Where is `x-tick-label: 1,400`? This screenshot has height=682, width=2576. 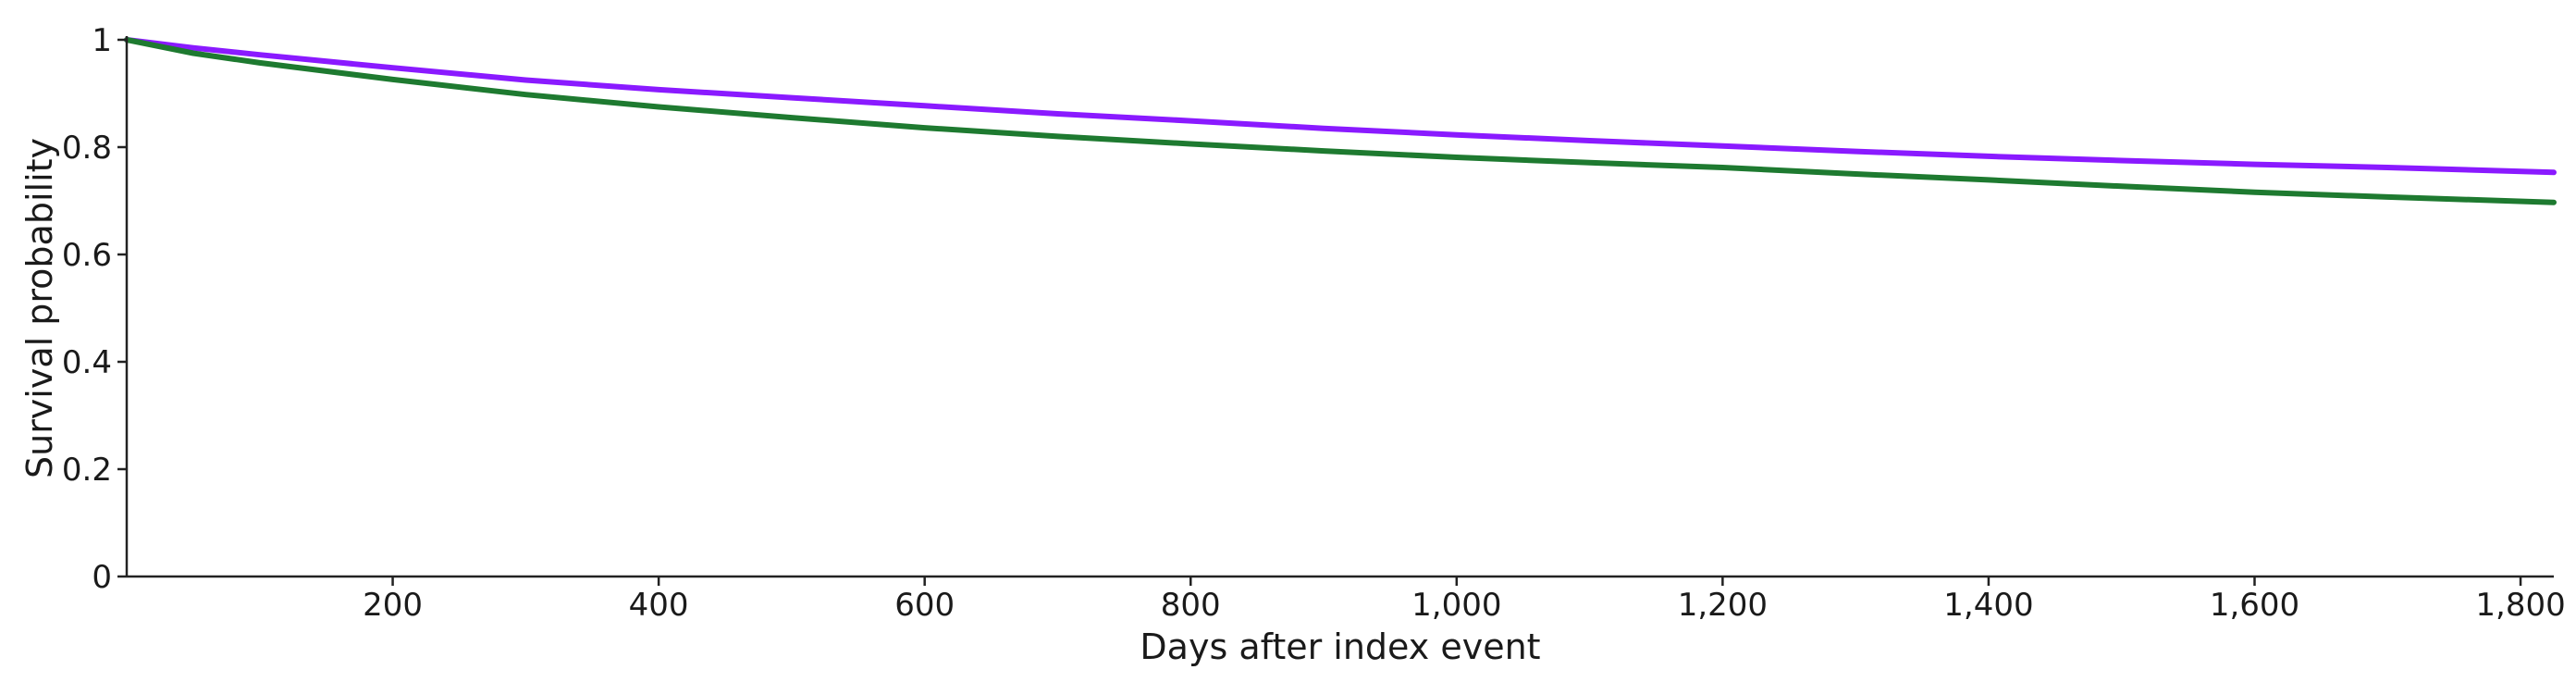 x-tick-label: 1,400 is located at coordinates (1988, 605).